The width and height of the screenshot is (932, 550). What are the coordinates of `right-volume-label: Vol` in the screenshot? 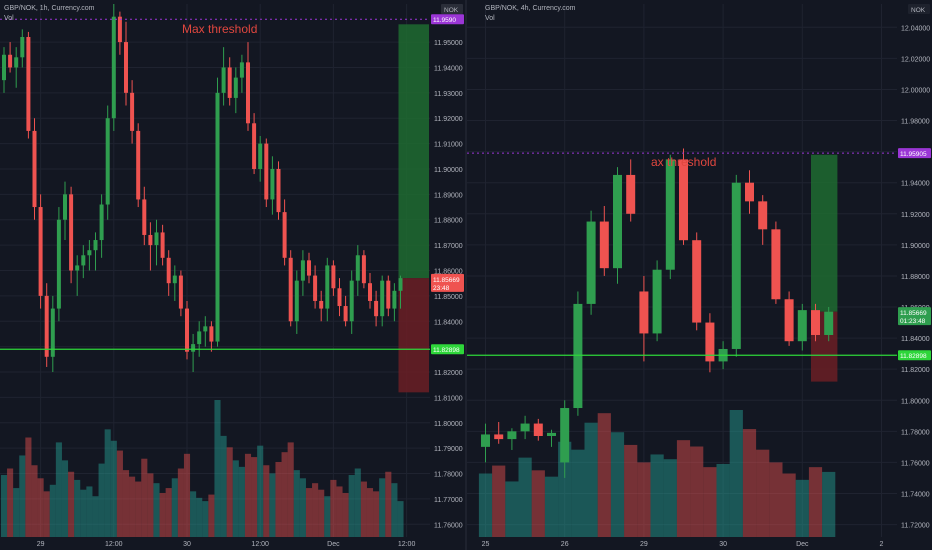 It's located at (490, 18).